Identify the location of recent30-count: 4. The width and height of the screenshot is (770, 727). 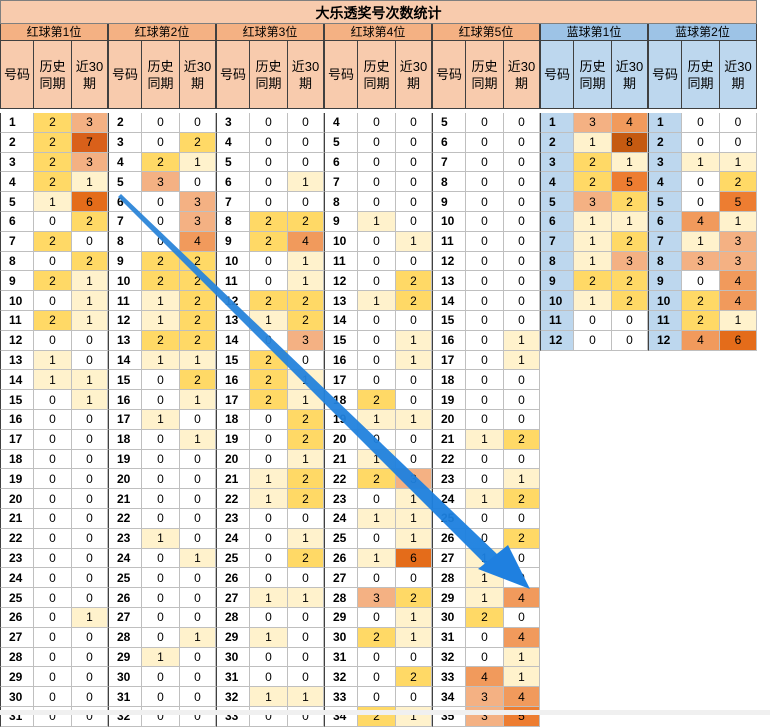
(306, 241).